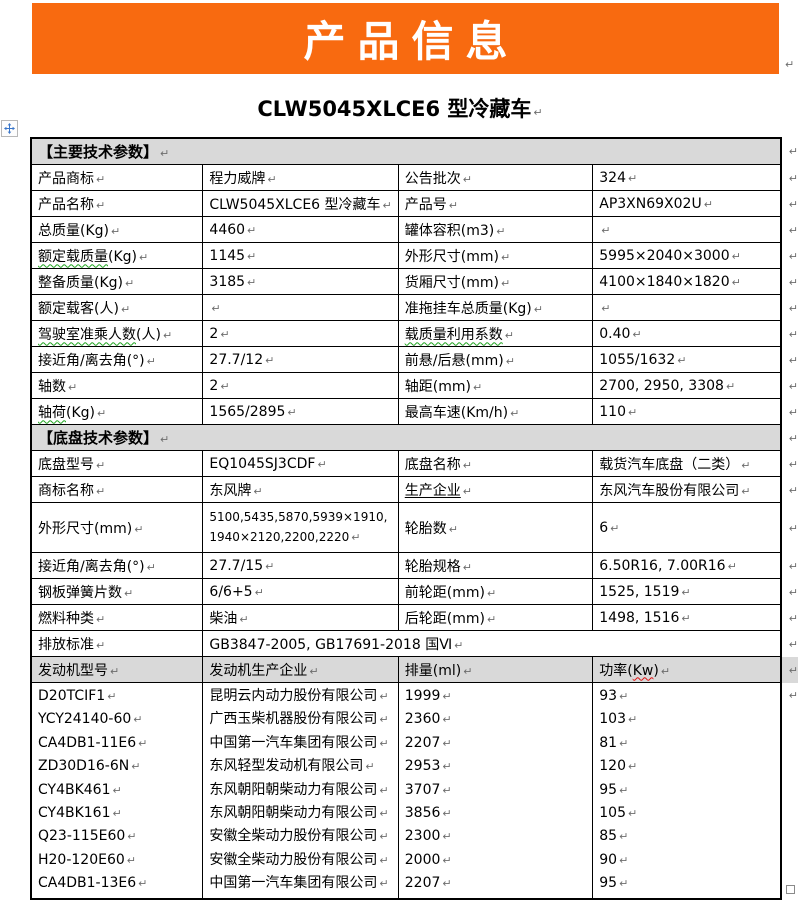 Image resolution: width=800 pixels, height=901 pixels. What do you see at coordinates (495, 177) in the screenshot?
I see `param-label: 公告批次 ↵` at bounding box center [495, 177].